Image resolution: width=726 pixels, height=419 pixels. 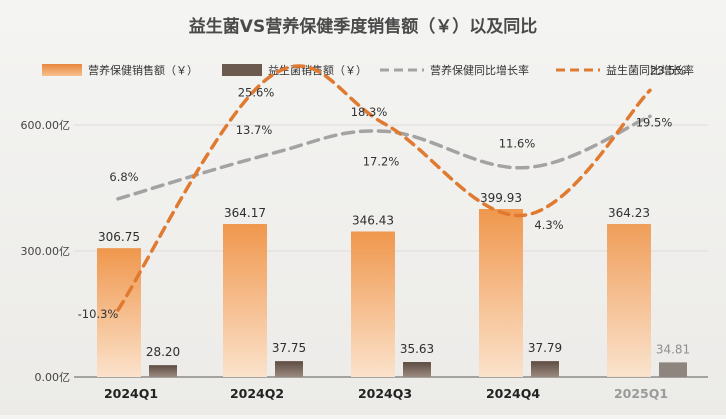 I want to click on legend-swatch-probiotic-sales, so click(x=242, y=70).